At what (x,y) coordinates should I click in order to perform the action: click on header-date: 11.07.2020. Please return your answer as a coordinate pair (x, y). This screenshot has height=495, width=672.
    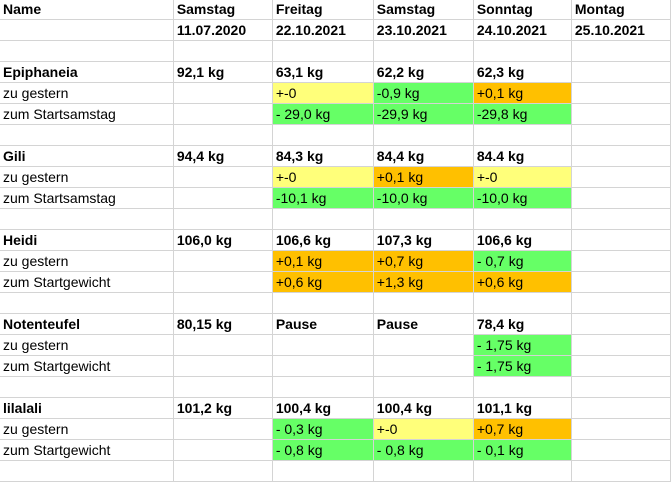
    Looking at the image, I should click on (222, 30).